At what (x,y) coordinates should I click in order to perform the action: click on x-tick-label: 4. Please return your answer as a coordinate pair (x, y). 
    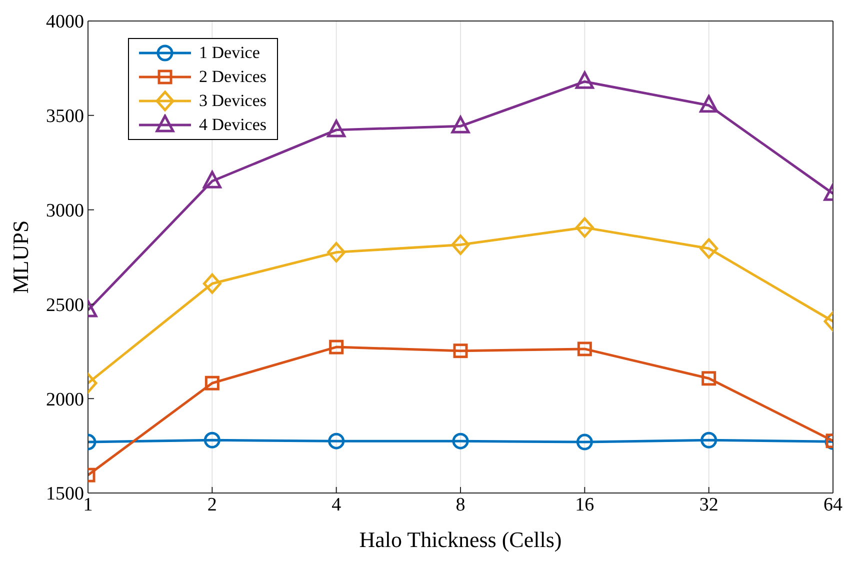
    Looking at the image, I should click on (337, 505).